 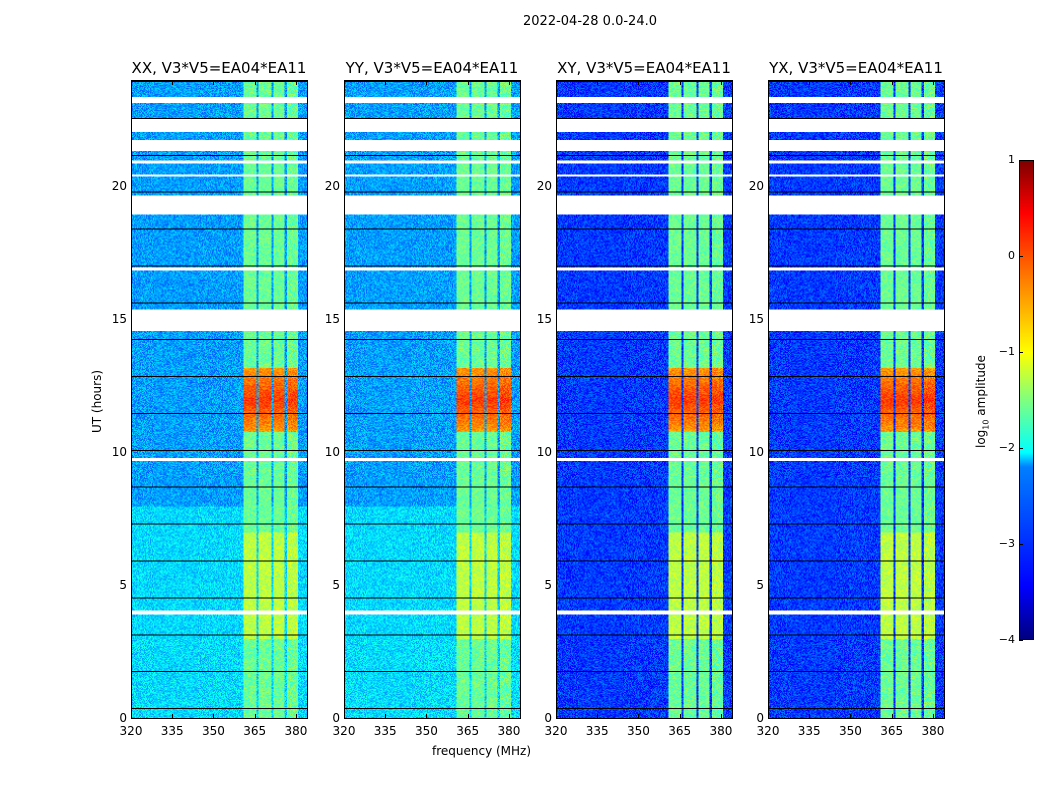 I want to click on colorbar-tick-label: 0, so click(x=1011, y=255).